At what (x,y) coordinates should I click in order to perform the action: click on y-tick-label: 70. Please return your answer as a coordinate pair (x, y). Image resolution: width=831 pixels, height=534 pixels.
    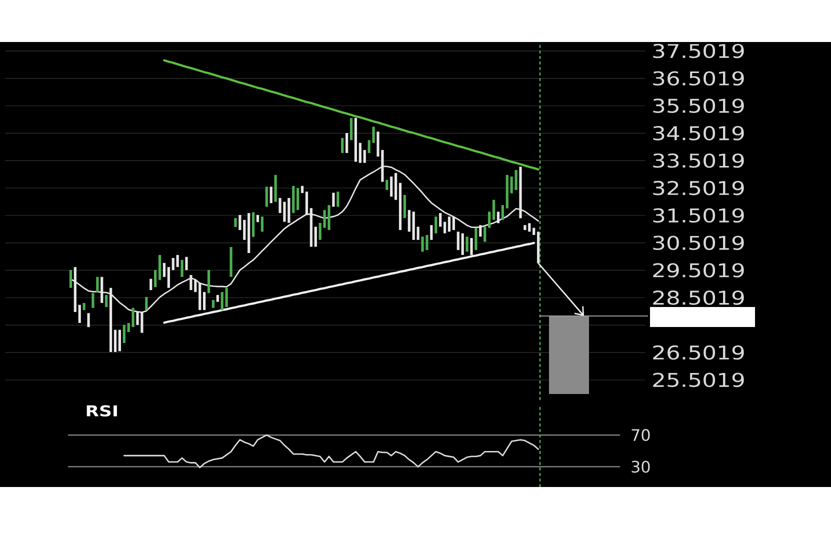
    Looking at the image, I should click on (641, 435).